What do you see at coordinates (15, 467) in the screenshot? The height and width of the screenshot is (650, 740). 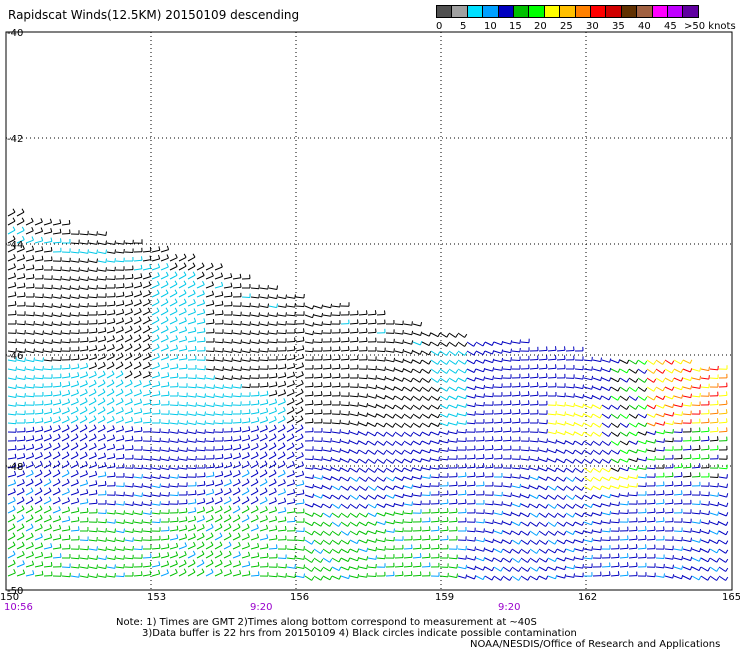 I see `latitude-label: -48` at bounding box center [15, 467].